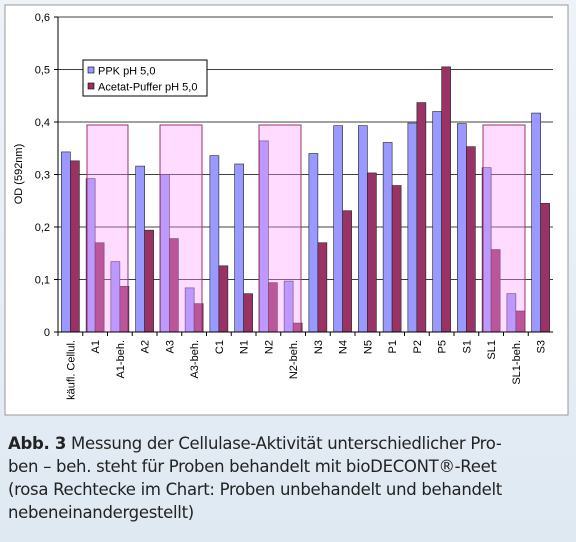 This screenshot has width=576, height=542. What do you see at coordinates (121, 359) in the screenshot?
I see `x-tick-label: A1-beh.` at bounding box center [121, 359].